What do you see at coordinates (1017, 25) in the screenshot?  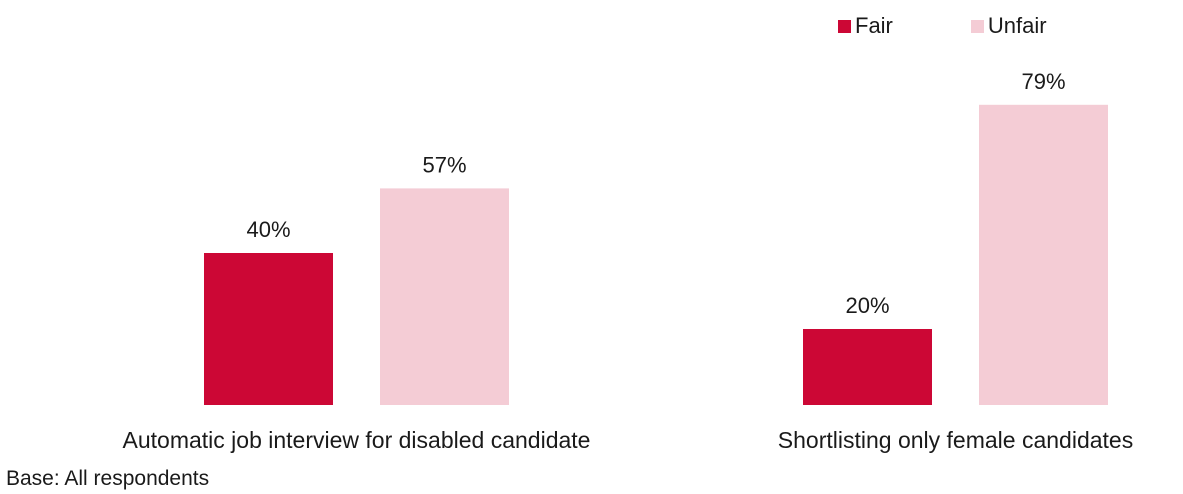 I see `legend-label-unfair: Unfair` at bounding box center [1017, 25].